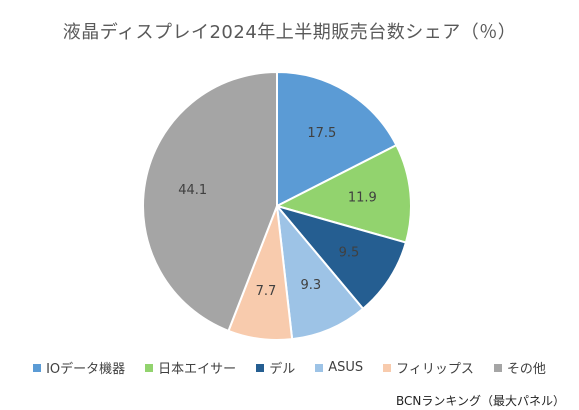 This screenshot has height=410, width=579. What do you see at coordinates (192, 190) in the screenshot?
I see `data-label-5: 44.1` at bounding box center [192, 190].